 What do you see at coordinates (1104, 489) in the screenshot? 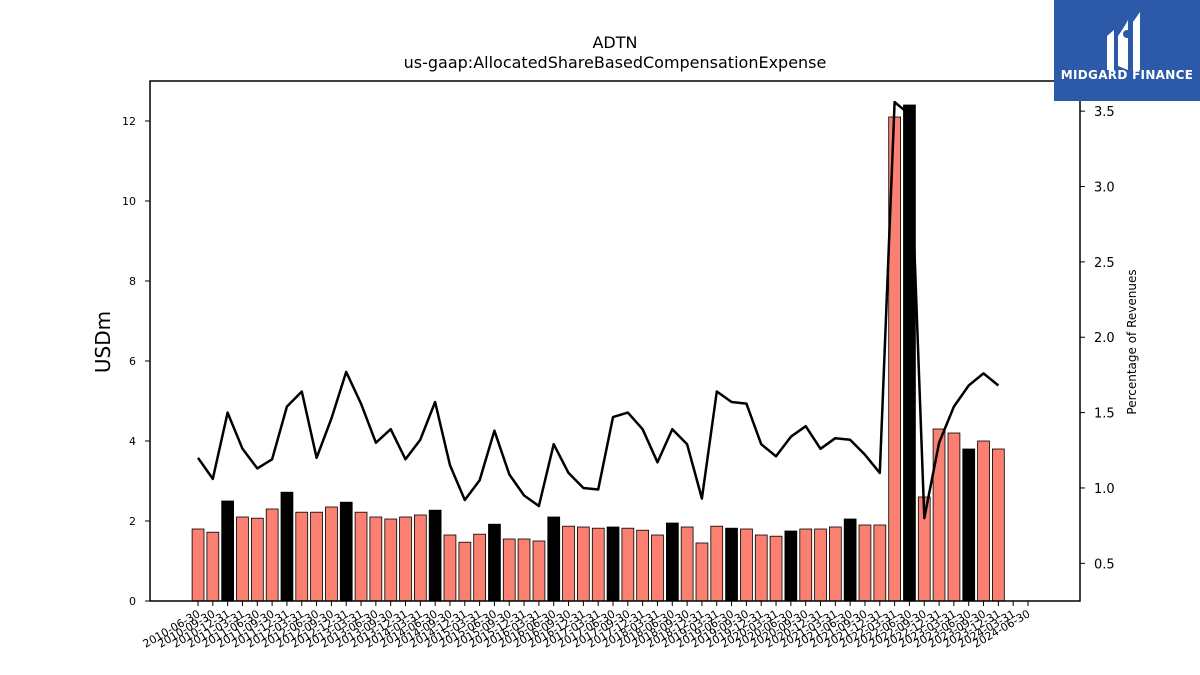
I see `y2-tick-label: 1.0` at bounding box center [1104, 489].